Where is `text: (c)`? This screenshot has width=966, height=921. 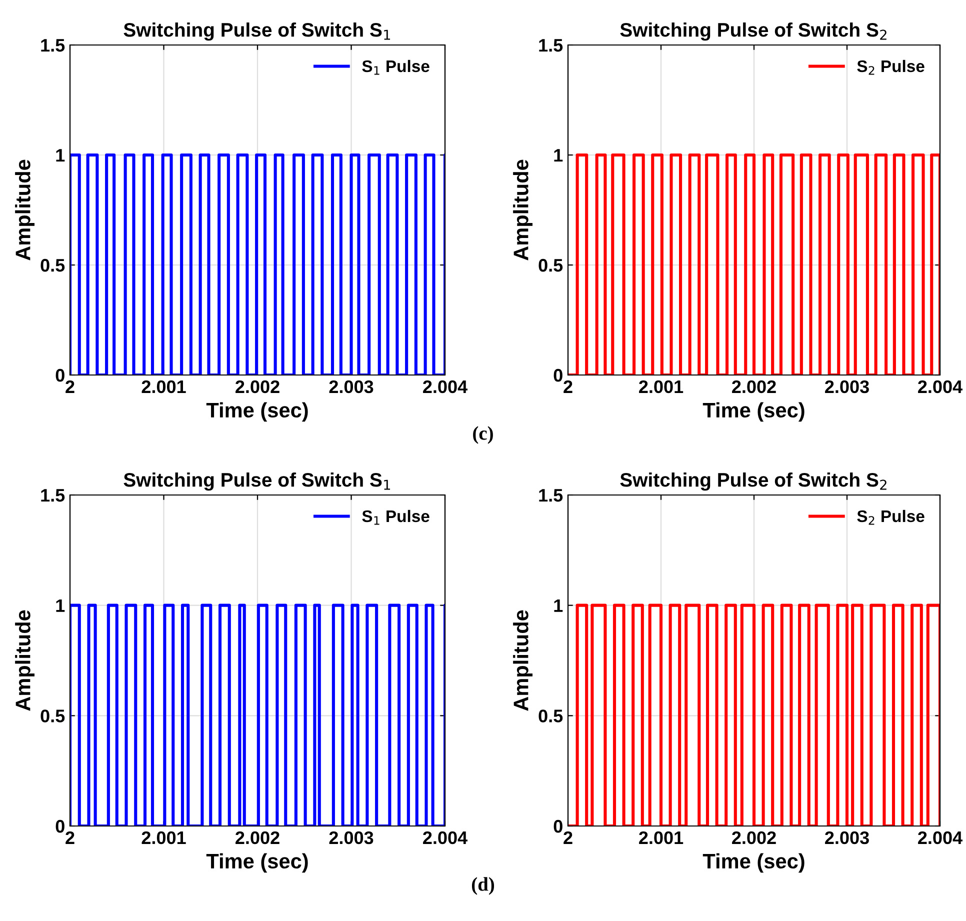
text: (c) is located at coordinates (483, 435).